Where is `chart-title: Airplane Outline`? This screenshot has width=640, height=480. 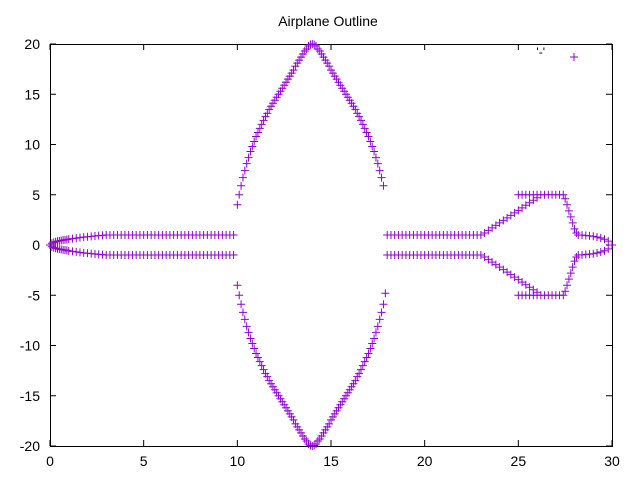
chart-title: Airplane Outline is located at coordinates (328, 21).